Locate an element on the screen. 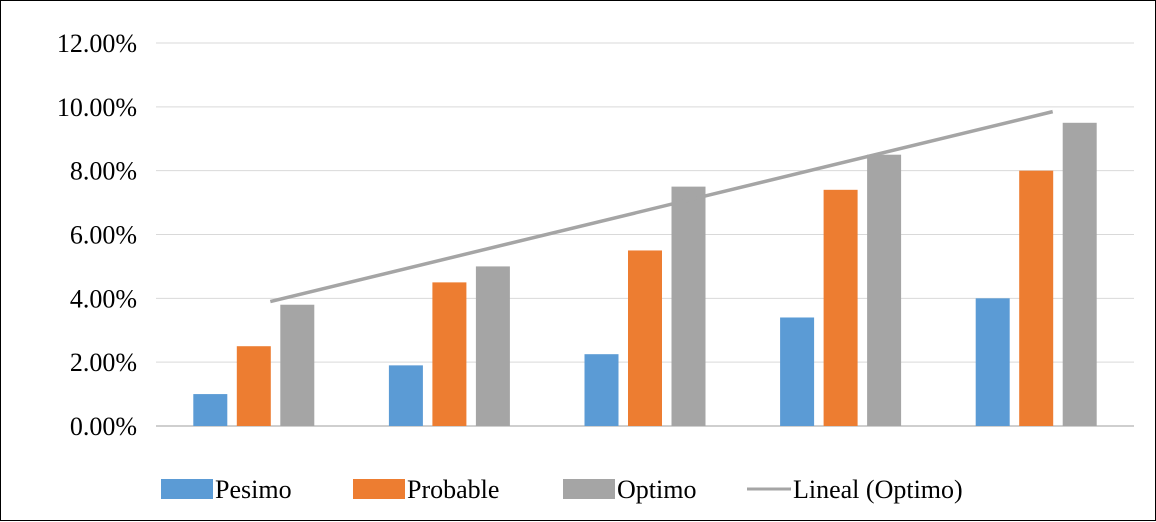 This screenshot has width=1156, height=522. legend-swatch-probable is located at coordinates (379, 489).